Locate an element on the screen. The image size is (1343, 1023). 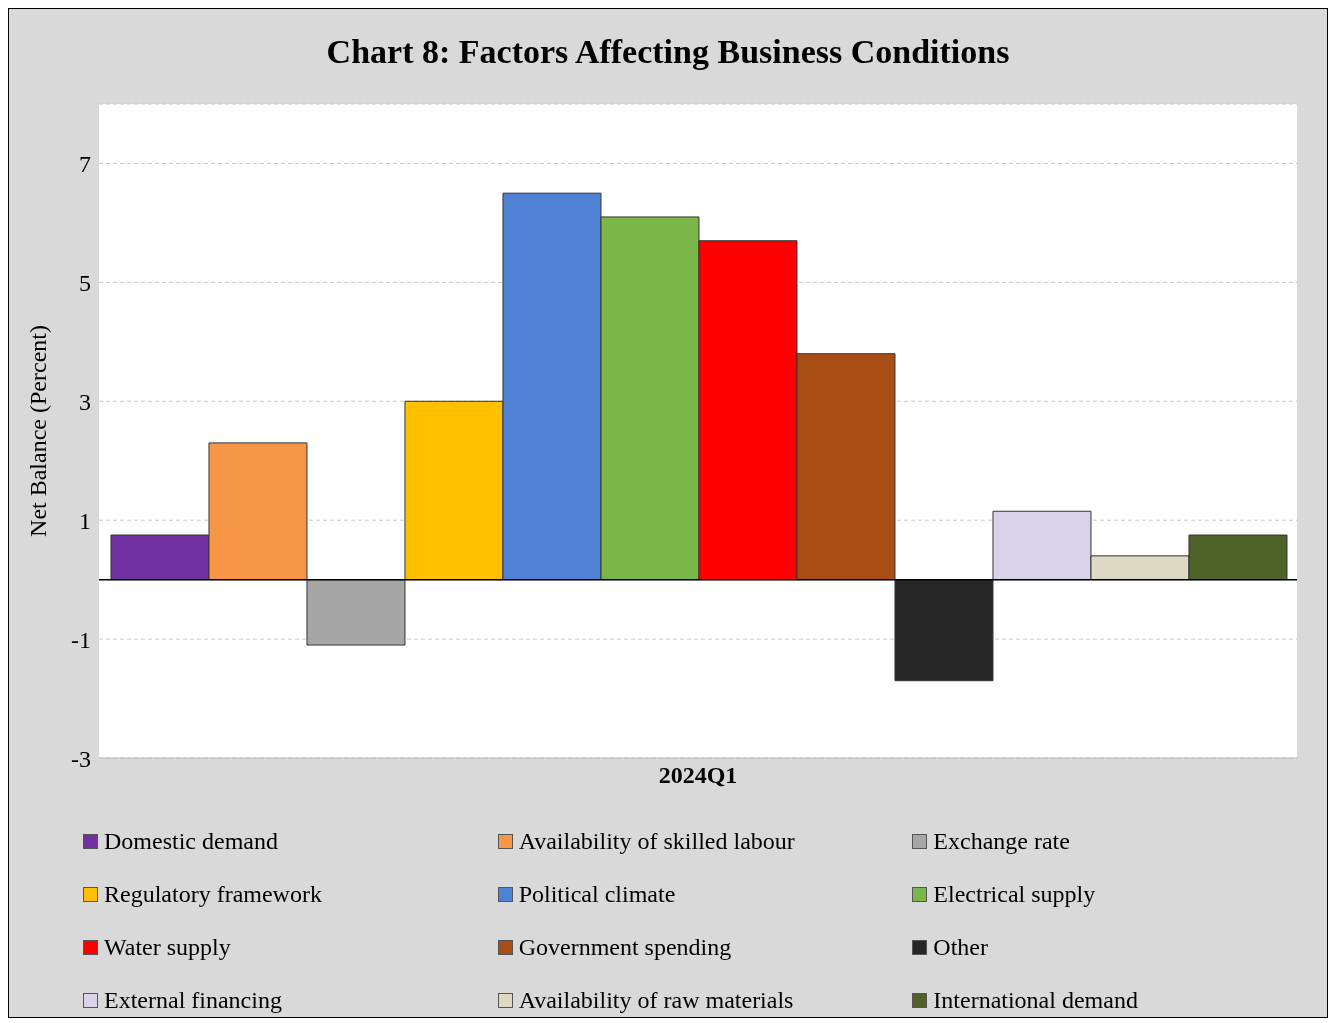
y-axis-title: Net Balance (Percent) is located at coordinates (37, 431).